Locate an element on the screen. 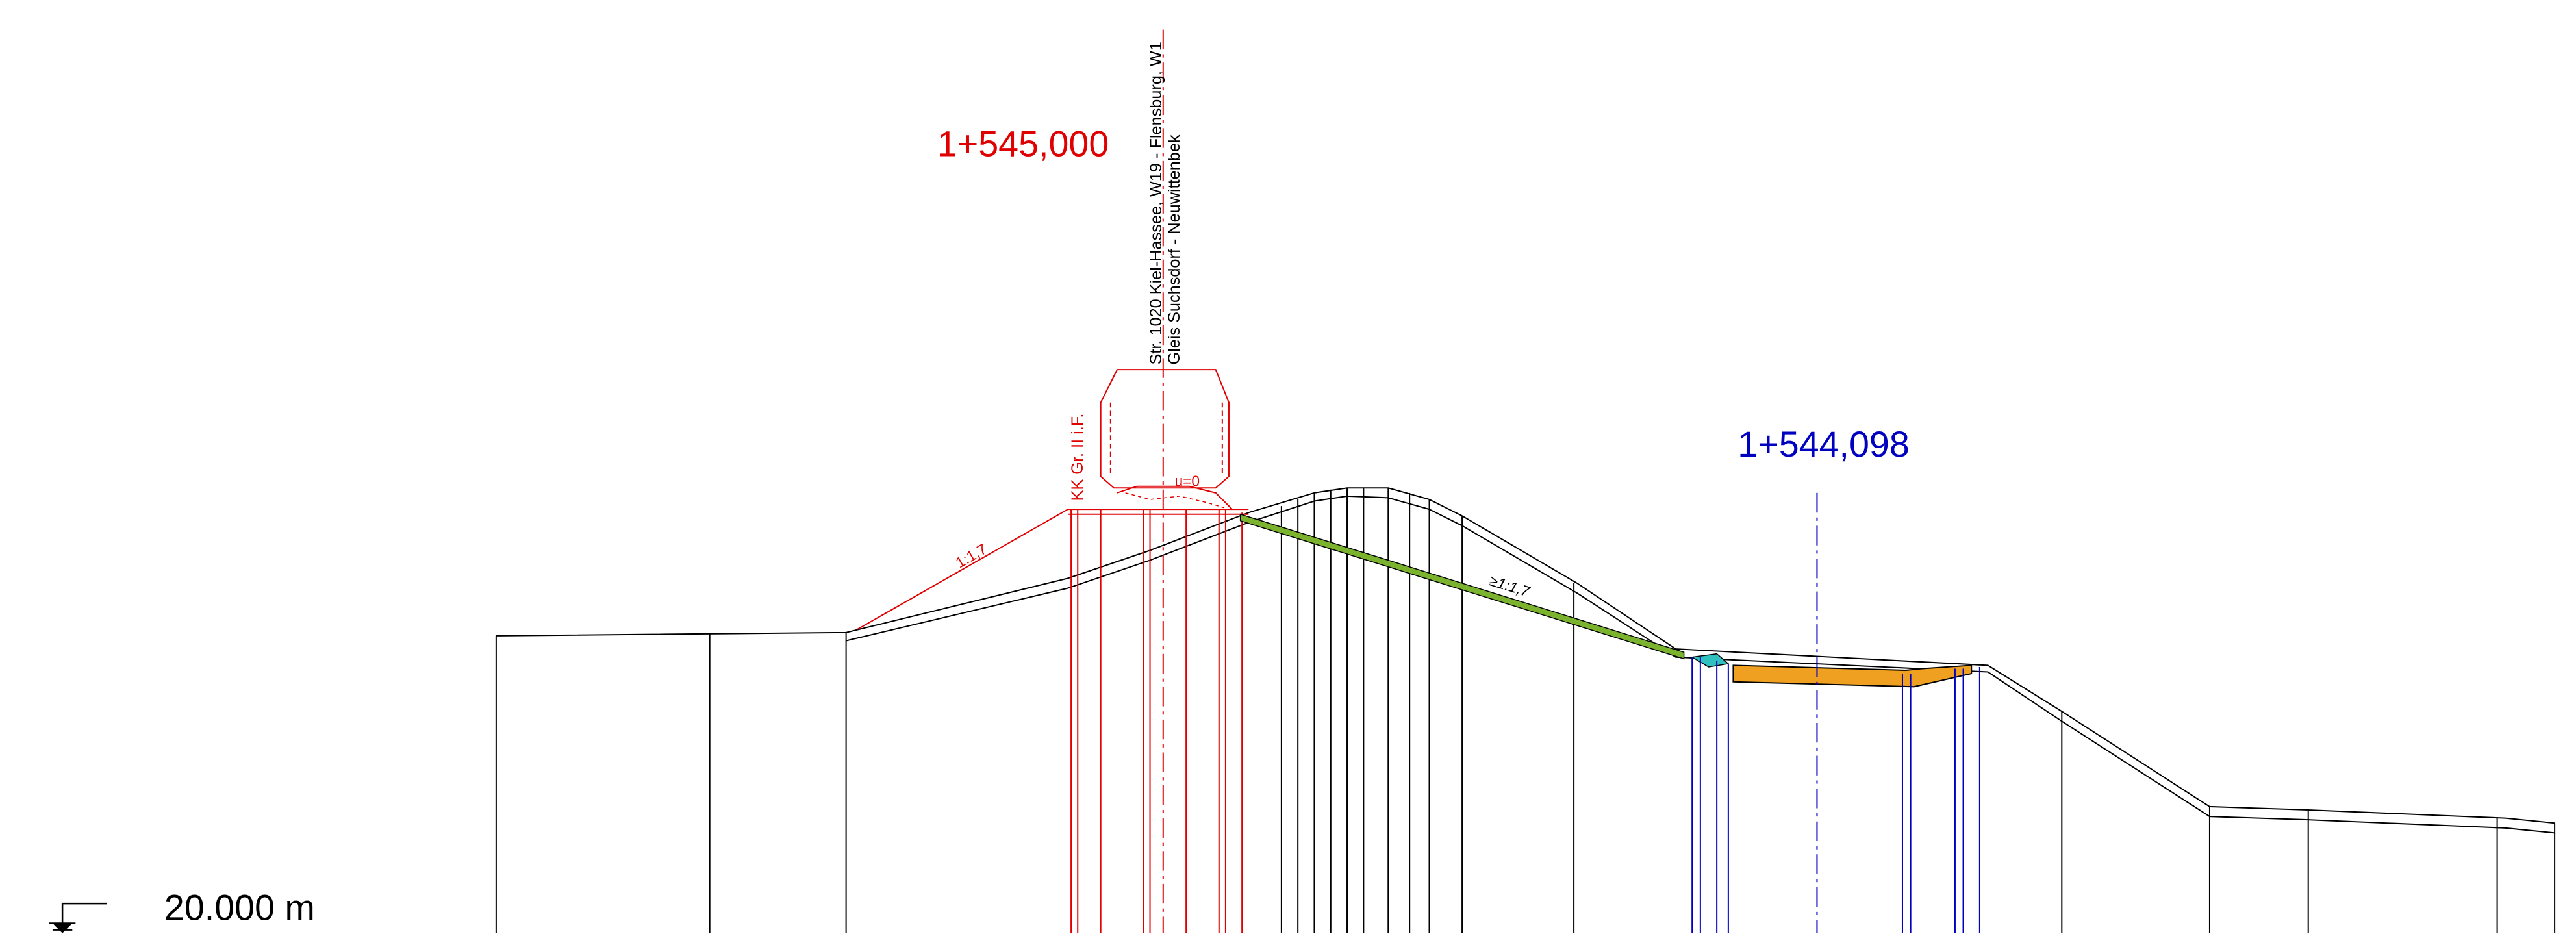 The height and width of the screenshot is (934, 2576). slope is located at coordinates (1462, 586).